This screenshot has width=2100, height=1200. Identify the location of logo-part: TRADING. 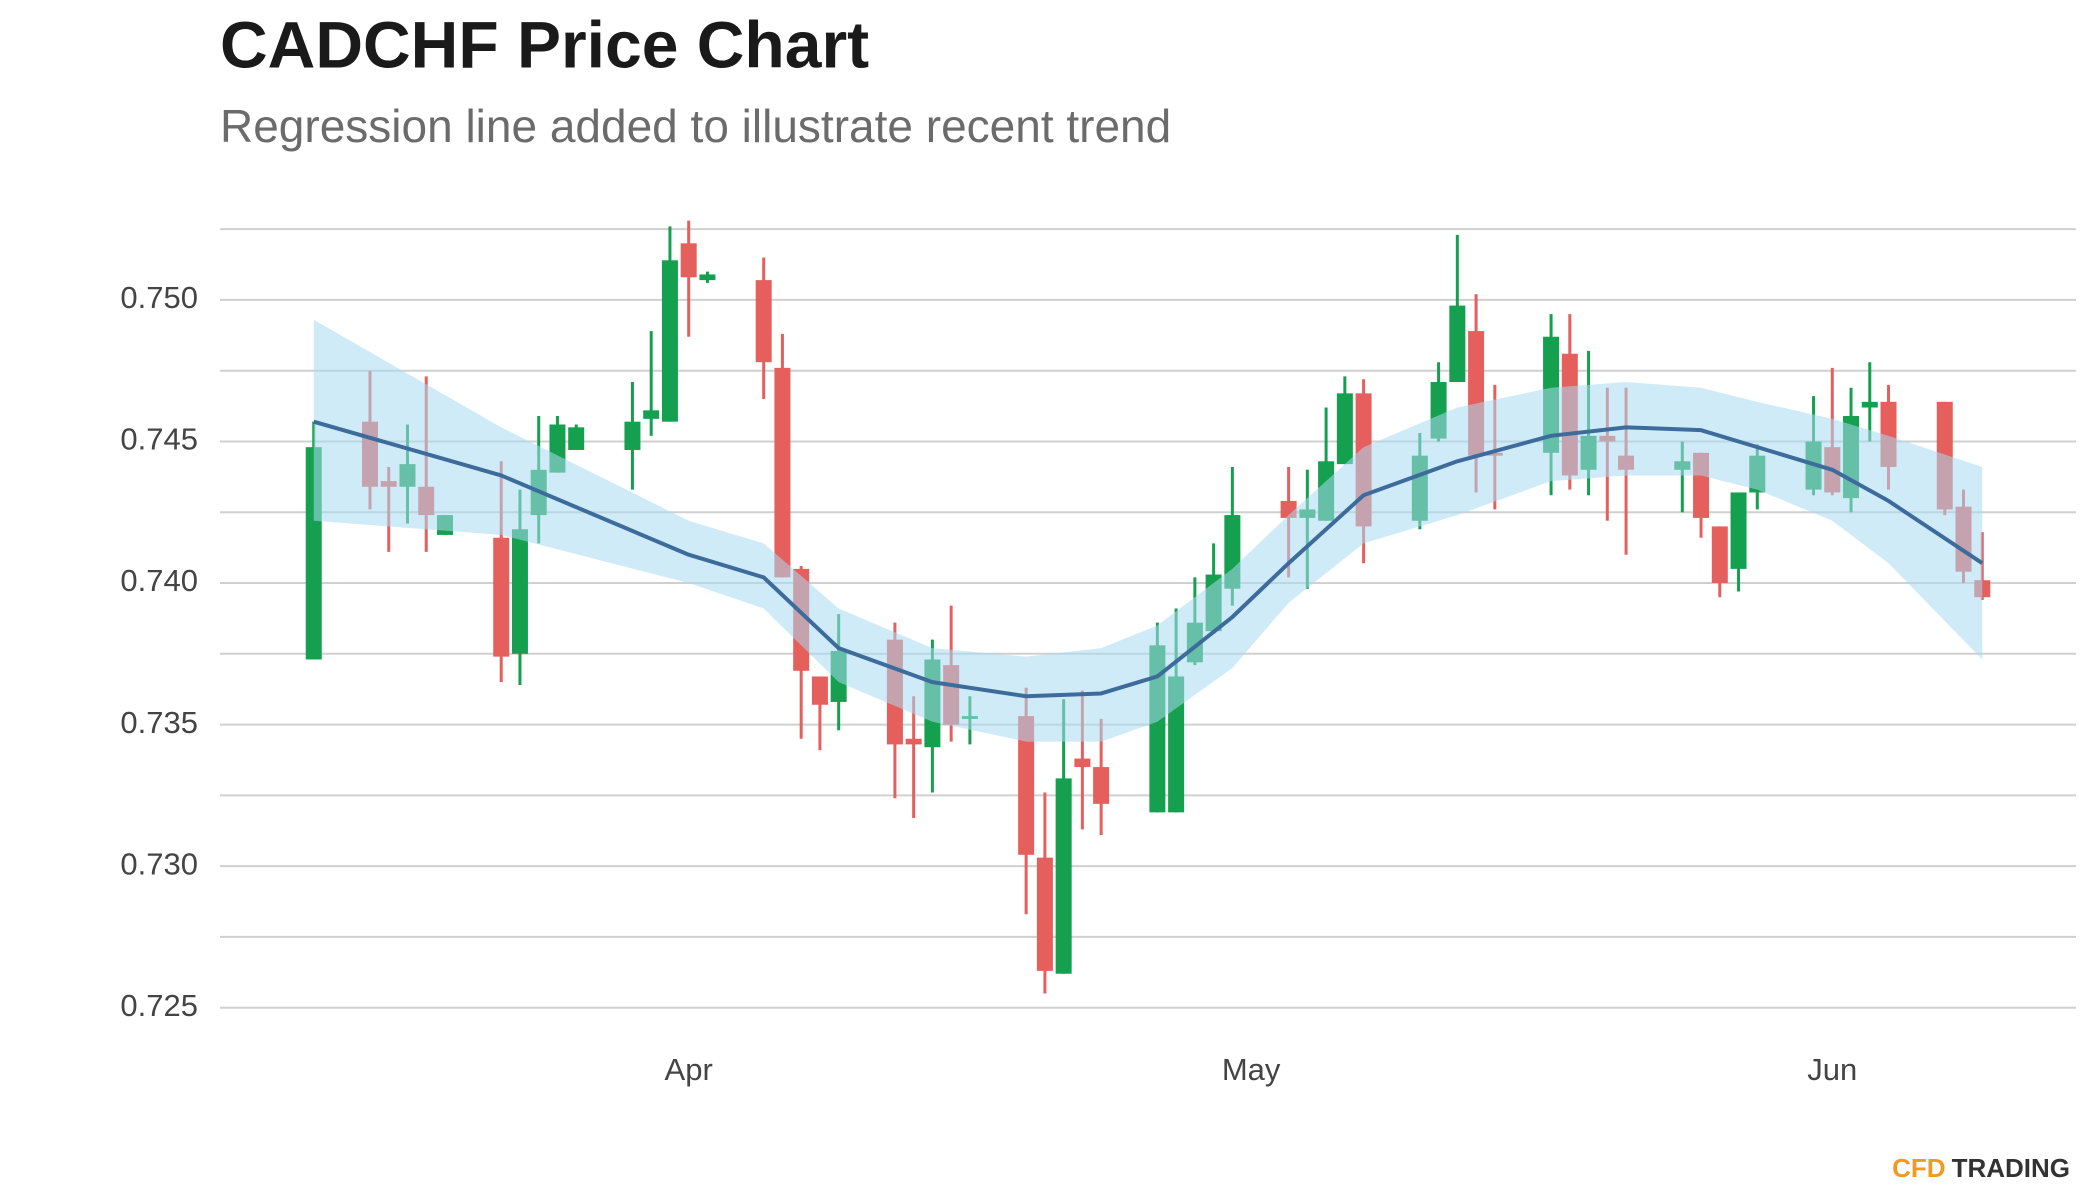
(2011, 1168).